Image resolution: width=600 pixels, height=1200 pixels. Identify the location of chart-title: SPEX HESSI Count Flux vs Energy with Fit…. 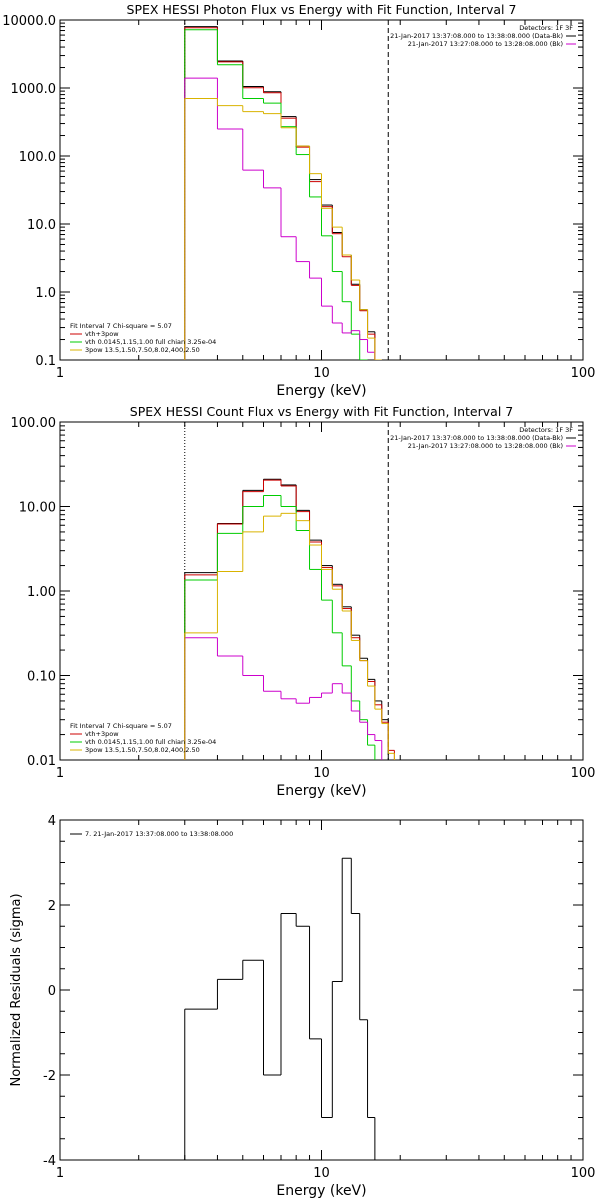
(321, 411).